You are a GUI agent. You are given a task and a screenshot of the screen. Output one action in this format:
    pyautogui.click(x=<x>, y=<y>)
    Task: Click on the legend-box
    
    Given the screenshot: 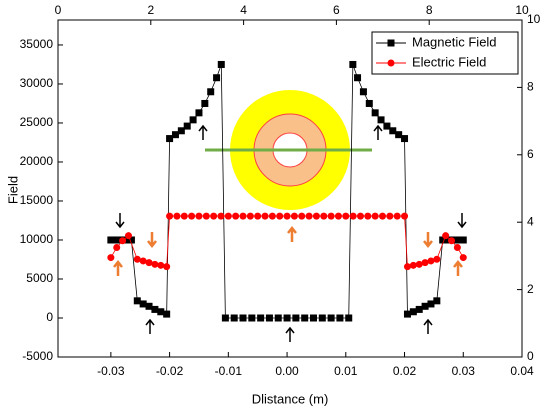 What is the action you would take?
    pyautogui.click(x=445, y=53)
    